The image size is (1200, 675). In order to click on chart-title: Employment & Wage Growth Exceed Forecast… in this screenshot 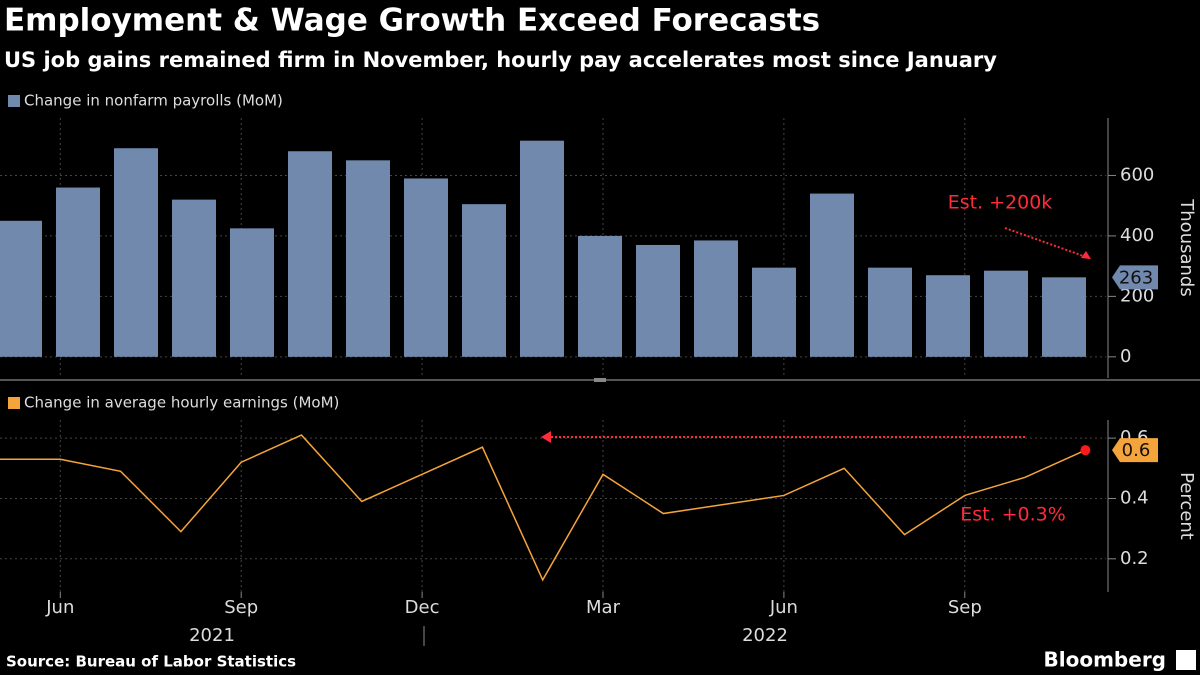, I will do `click(412, 21)`.